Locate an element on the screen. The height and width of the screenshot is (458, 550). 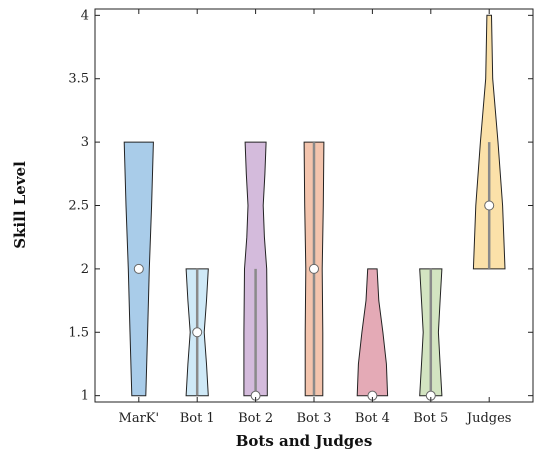
x-tick-label: Judges is located at coordinates (488, 418).